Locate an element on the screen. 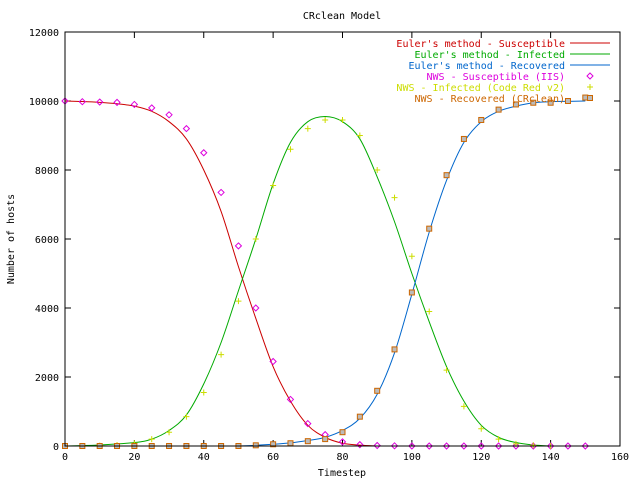 The width and height of the screenshot is (640, 480). y-tick-label: 10000 is located at coordinates (44, 102).